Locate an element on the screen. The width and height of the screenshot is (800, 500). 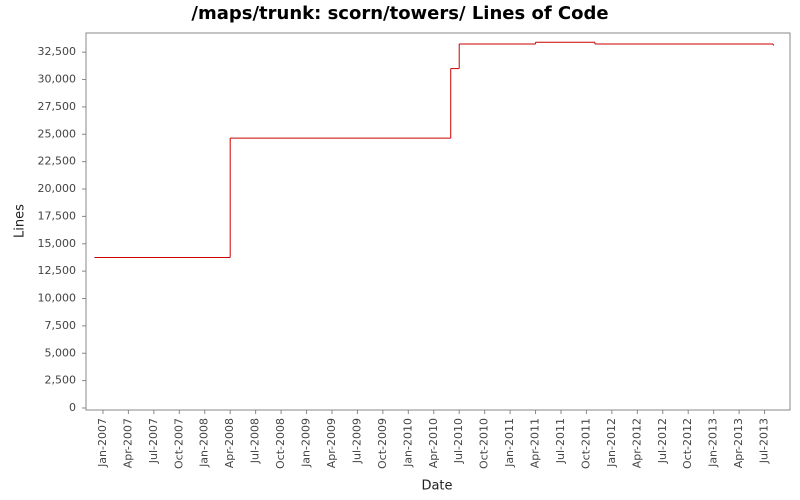
x-tick-label: Jan-2010 is located at coordinates (407, 443).